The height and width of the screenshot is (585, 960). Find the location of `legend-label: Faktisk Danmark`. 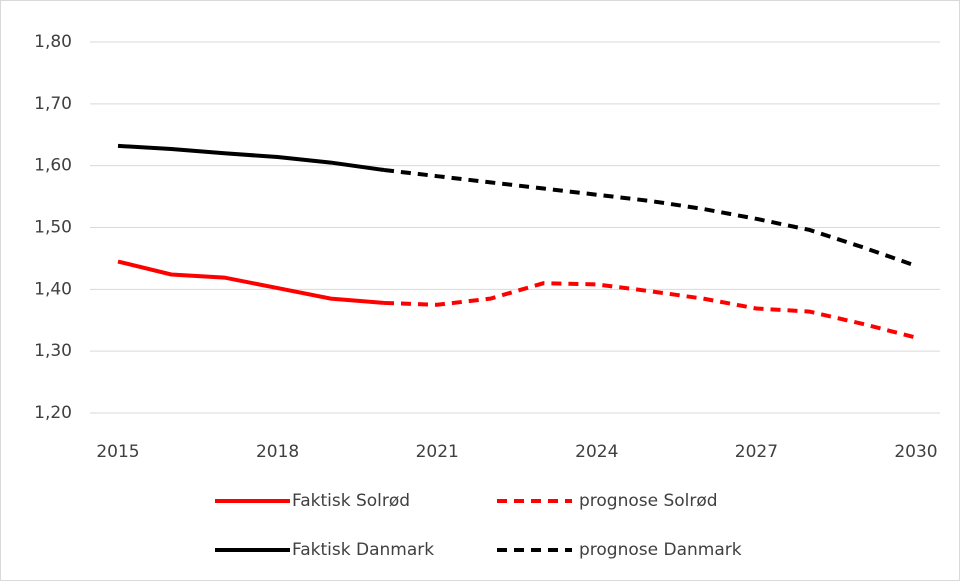

legend-label: Faktisk Danmark is located at coordinates (363, 550).